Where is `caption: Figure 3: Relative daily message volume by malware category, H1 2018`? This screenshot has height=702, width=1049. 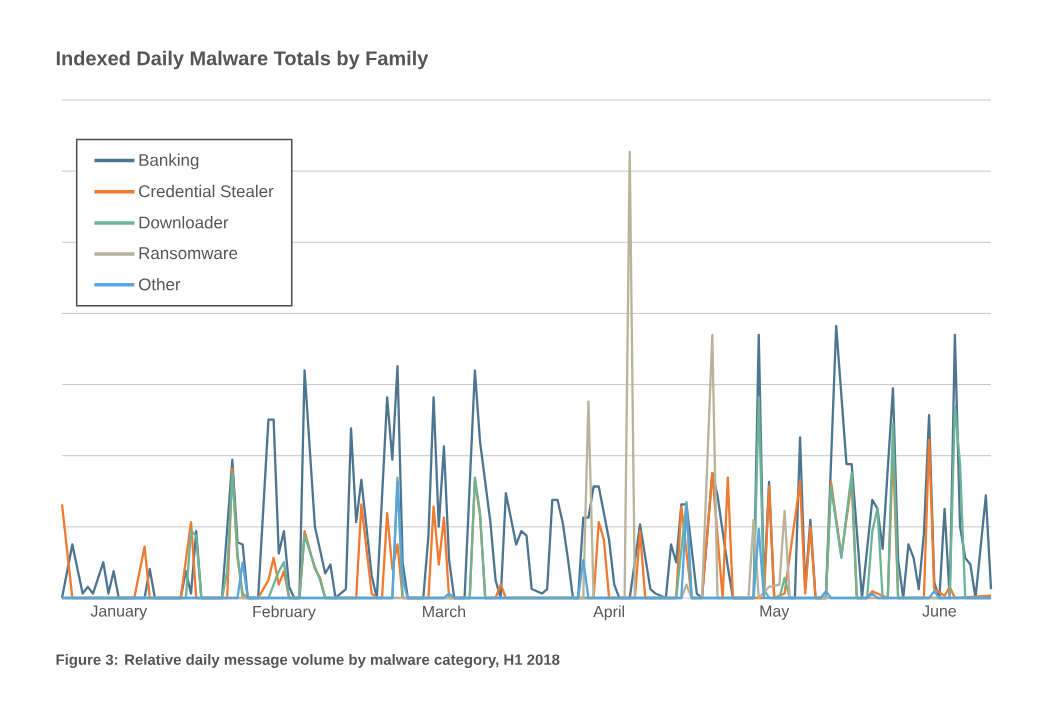 caption: Figure 3: Relative daily message volume by malware category, H1 2018 is located at coordinates (308, 660).